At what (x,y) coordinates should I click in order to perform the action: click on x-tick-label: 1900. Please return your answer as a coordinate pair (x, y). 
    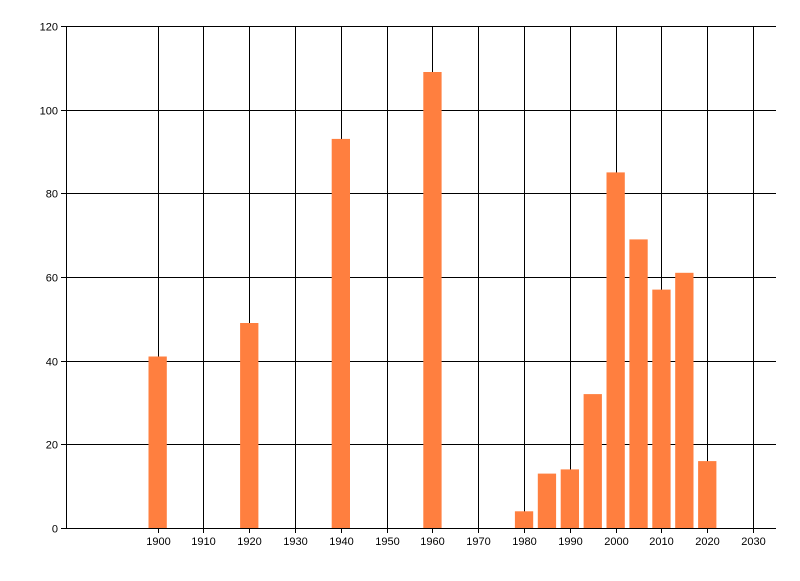
    Looking at the image, I should click on (158, 542).